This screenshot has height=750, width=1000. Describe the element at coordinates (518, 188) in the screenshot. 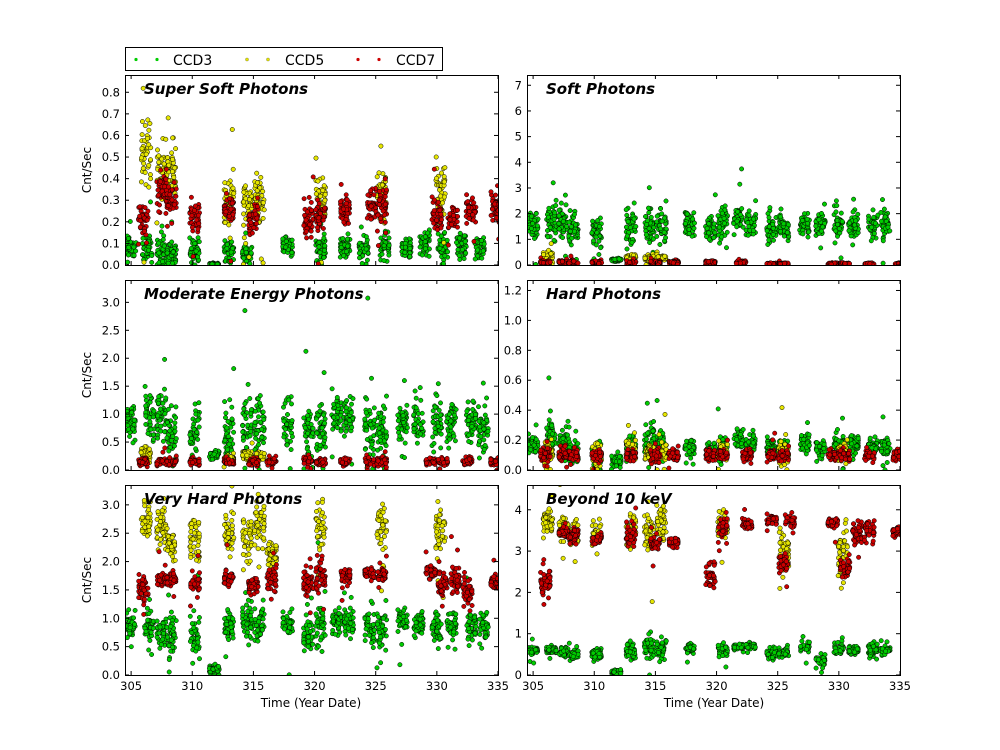

I see `y-tick-label: 3` at that location.